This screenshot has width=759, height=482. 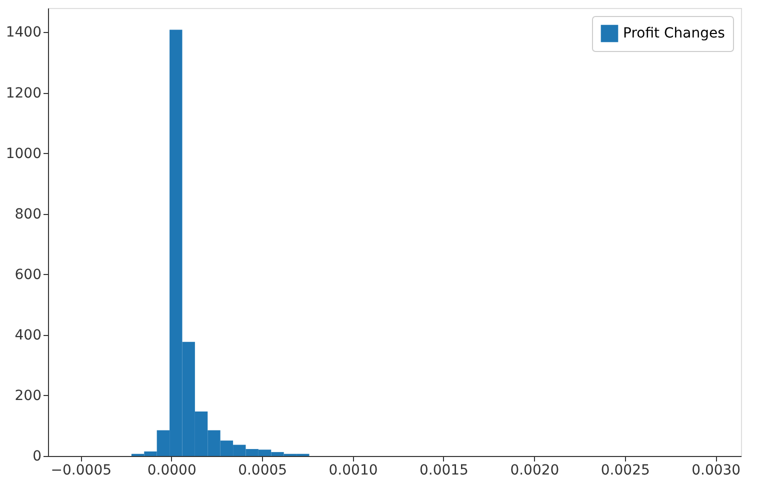 I want to click on x-tick-label: 0.0010, so click(x=353, y=470).